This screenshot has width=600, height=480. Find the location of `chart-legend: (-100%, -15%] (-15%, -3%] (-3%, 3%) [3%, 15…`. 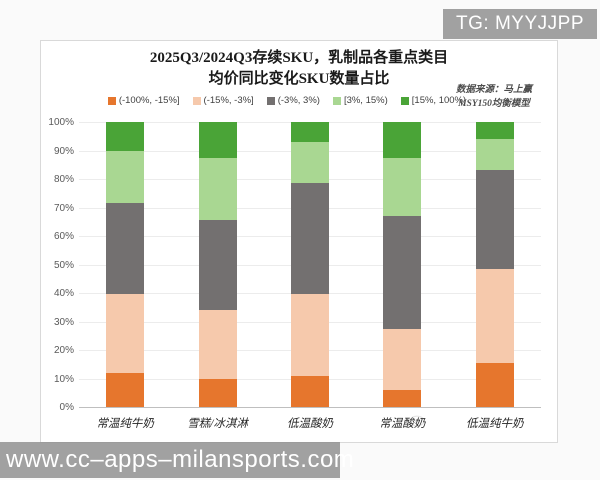

chart-legend: (-100%, -15%] (-15%, -3%] (-3%, 3%) [3%, 15… is located at coordinates (287, 100).